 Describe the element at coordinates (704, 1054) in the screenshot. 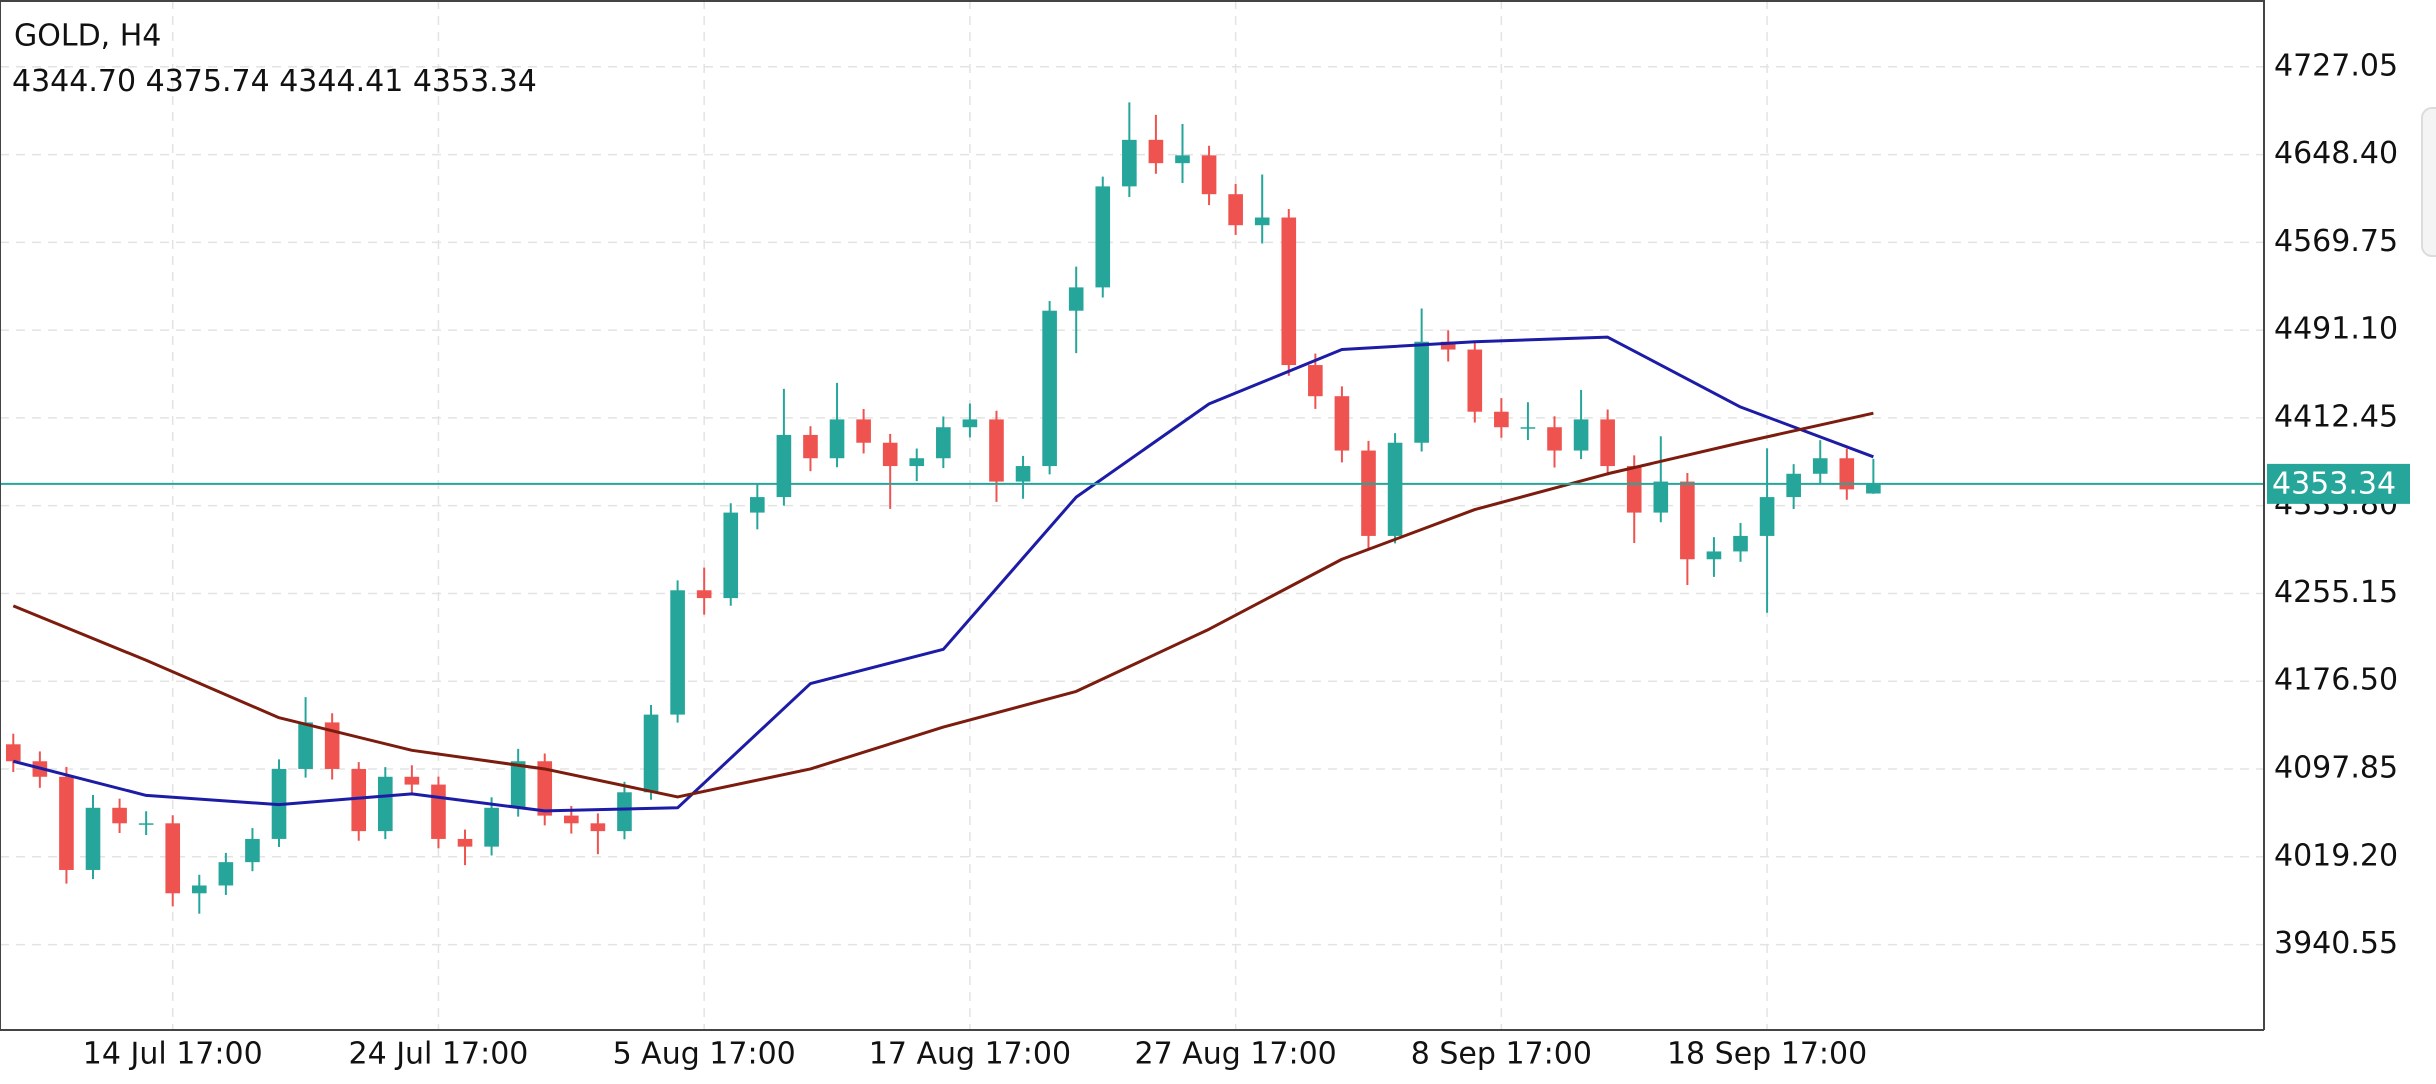

I see `x-tick-label: 5 Aug 17:00` at that location.